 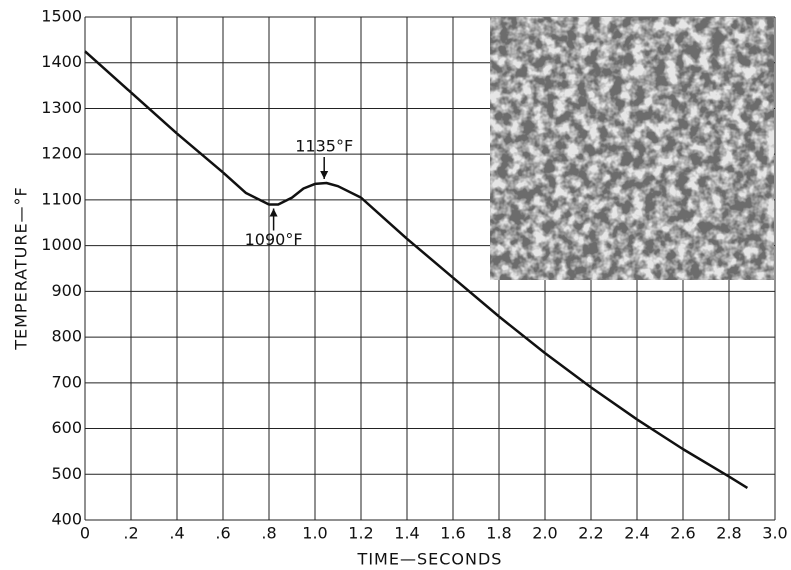 I want to click on x-tick-label: 0, so click(x=85, y=533).